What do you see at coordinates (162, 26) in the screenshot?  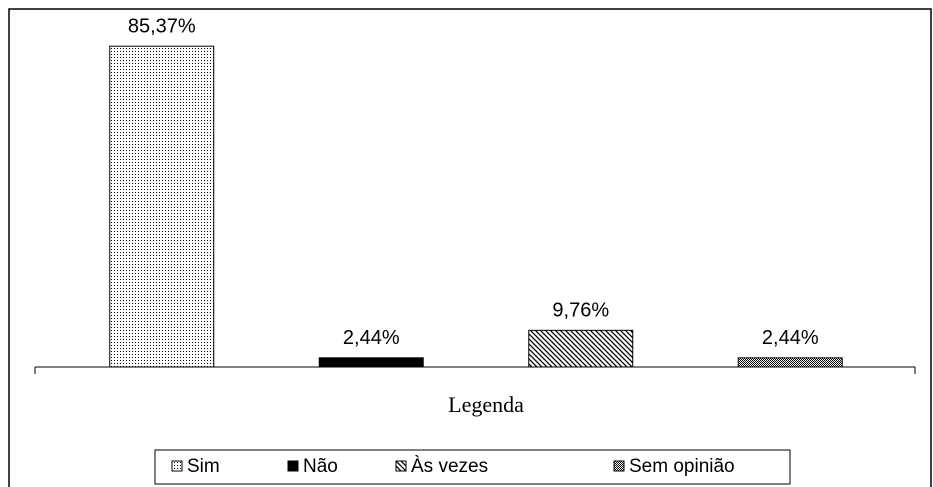 I see `value-label: 85,37%` at bounding box center [162, 26].